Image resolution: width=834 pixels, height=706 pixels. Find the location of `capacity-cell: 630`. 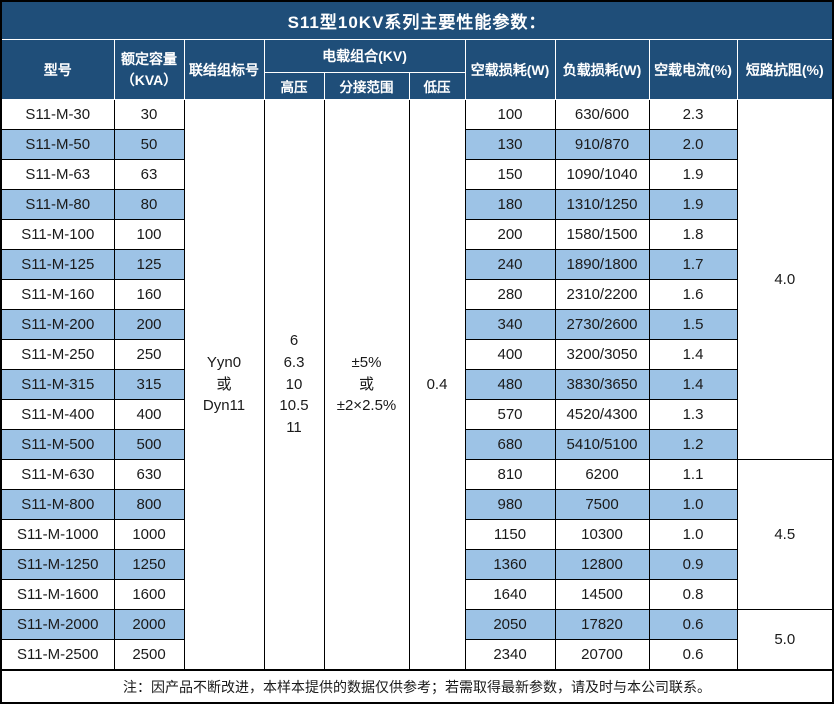

capacity-cell: 630 is located at coordinates (149, 474).